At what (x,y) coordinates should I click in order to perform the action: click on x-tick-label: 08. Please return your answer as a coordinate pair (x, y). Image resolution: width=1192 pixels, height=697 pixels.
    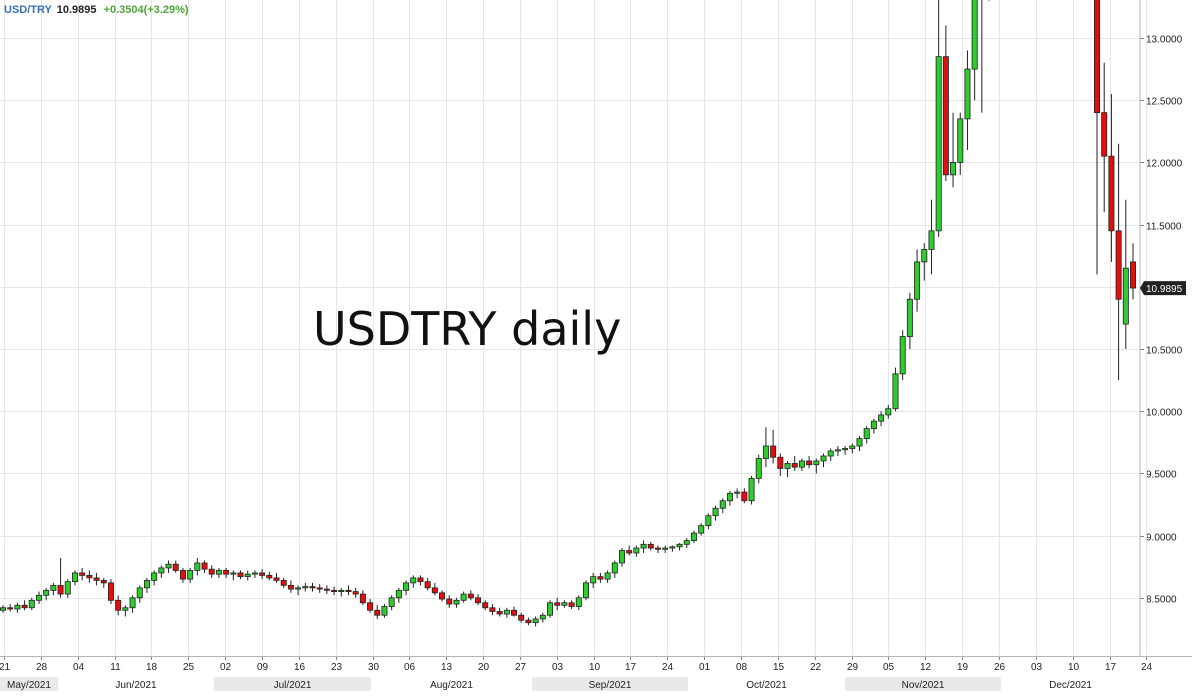
    Looking at the image, I should click on (742, 667).